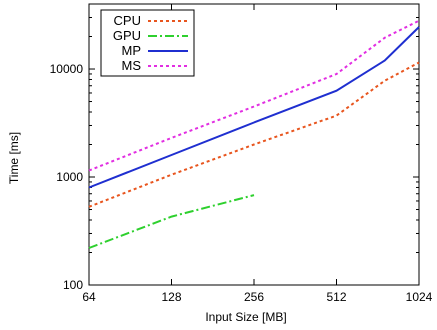 The height and width of the screenshot is (330, 437). I want to click on y-tick-label: 1000, so click(69, 177).